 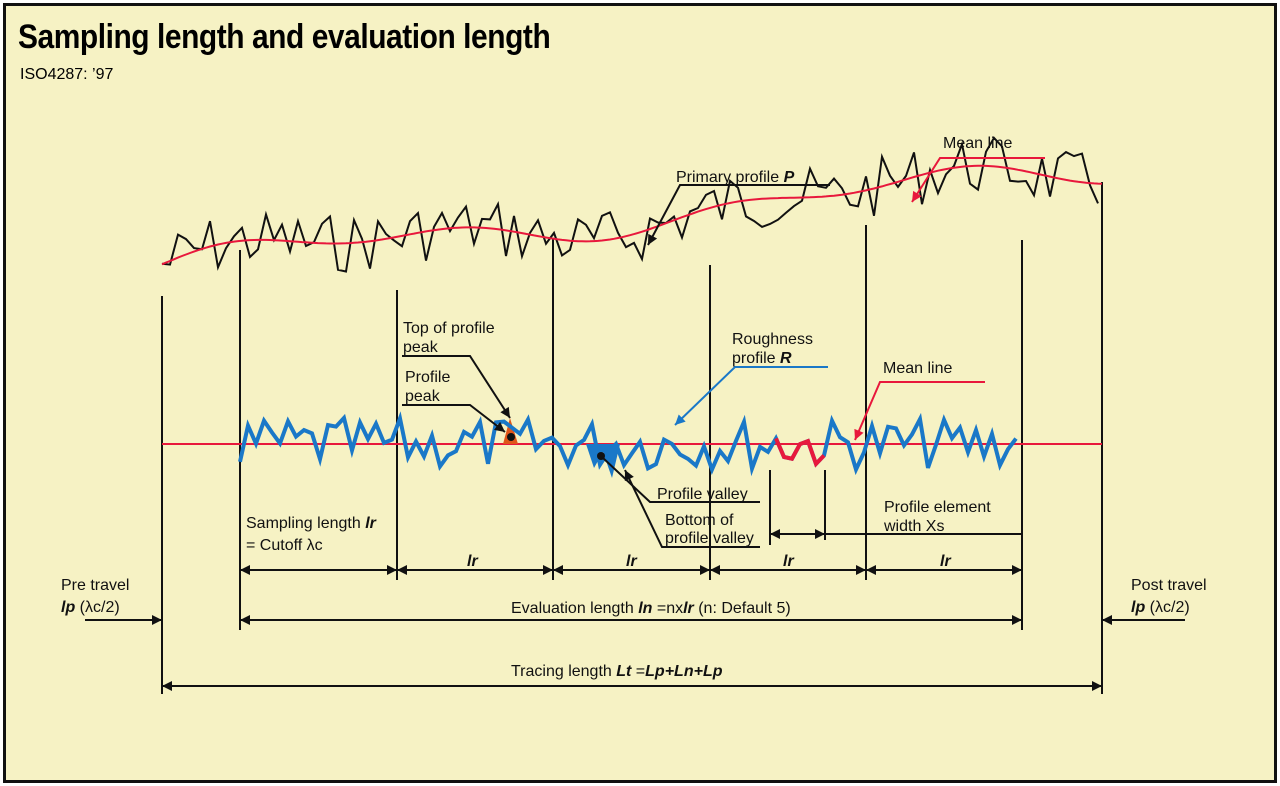 What do you see at coordinates (913, 526) in the screenshot?
I see `element-width-label-2: width Xs` at bounding box center [913, 526].